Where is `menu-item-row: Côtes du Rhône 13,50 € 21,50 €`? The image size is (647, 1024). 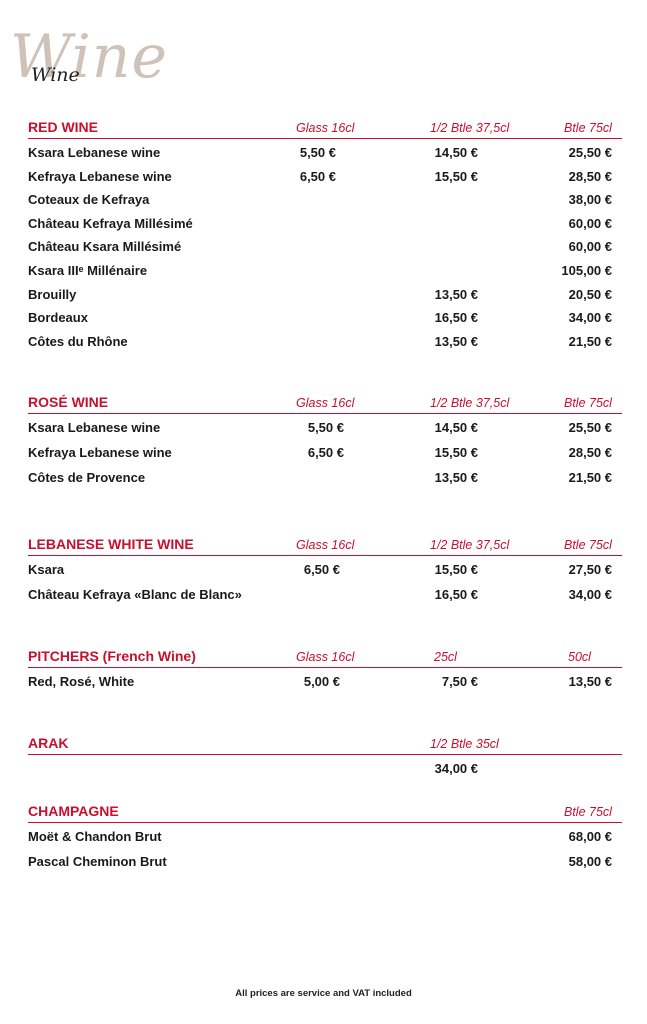 menu-item-row: Côtes du Rhône 13,50 € 21,50 € is located at coordinates (325, 346).